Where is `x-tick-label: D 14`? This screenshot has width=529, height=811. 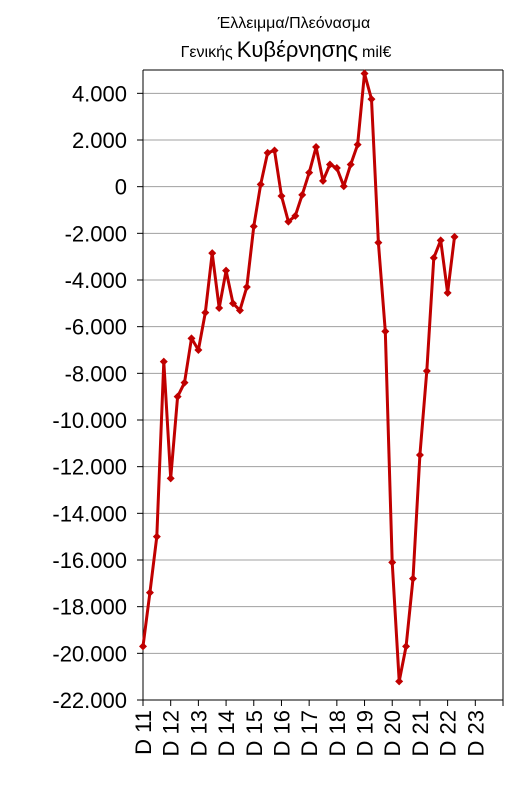 x-tick-label: D 14 is located at coordinates (226, 733).